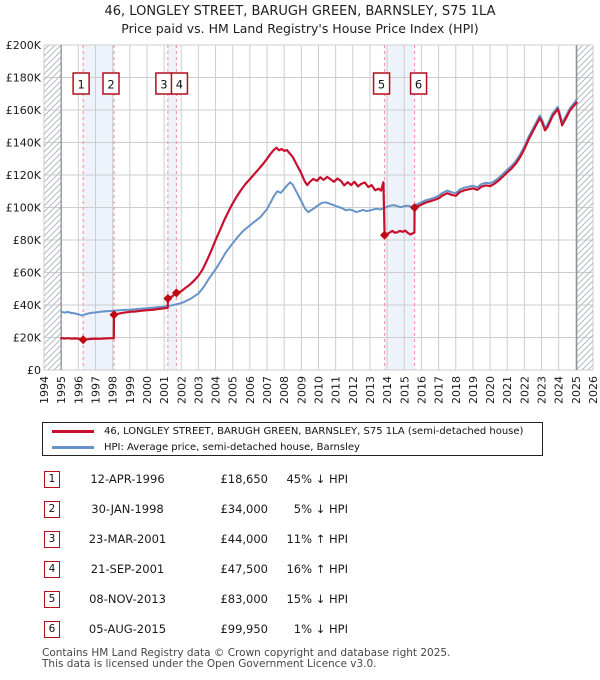 The height and width of the screenshot is (680, 600). Describe the element at coordinates (524, 390) in the screenshot. I see `x-axis-tick-label: 2022` at that location.